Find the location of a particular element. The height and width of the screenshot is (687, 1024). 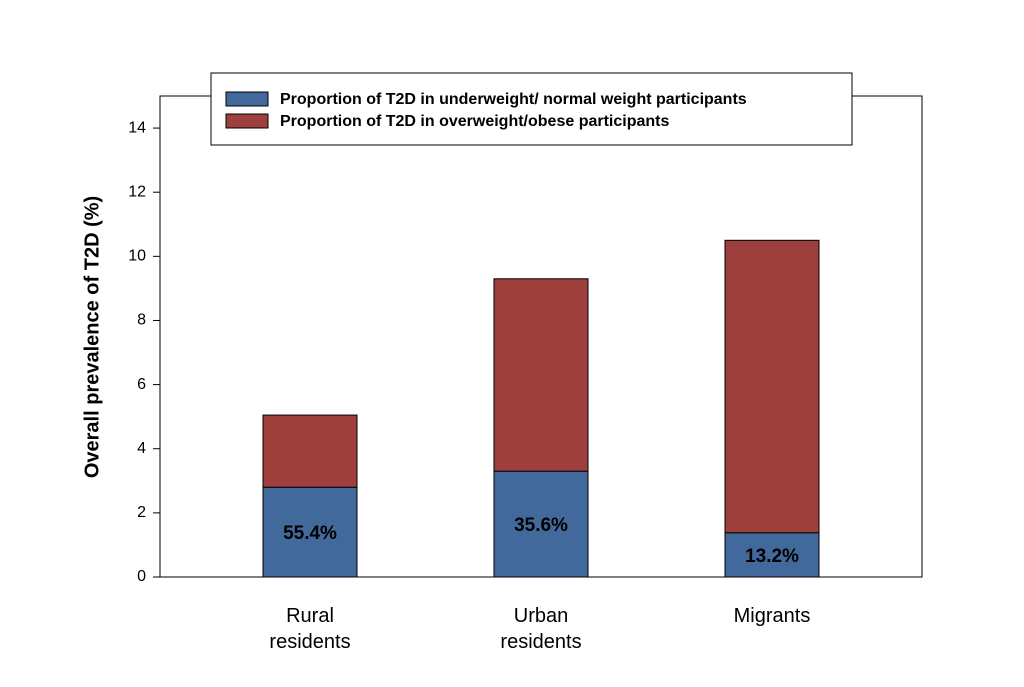

bar-annotation: 55.4% is located at coordinates (310, 533).